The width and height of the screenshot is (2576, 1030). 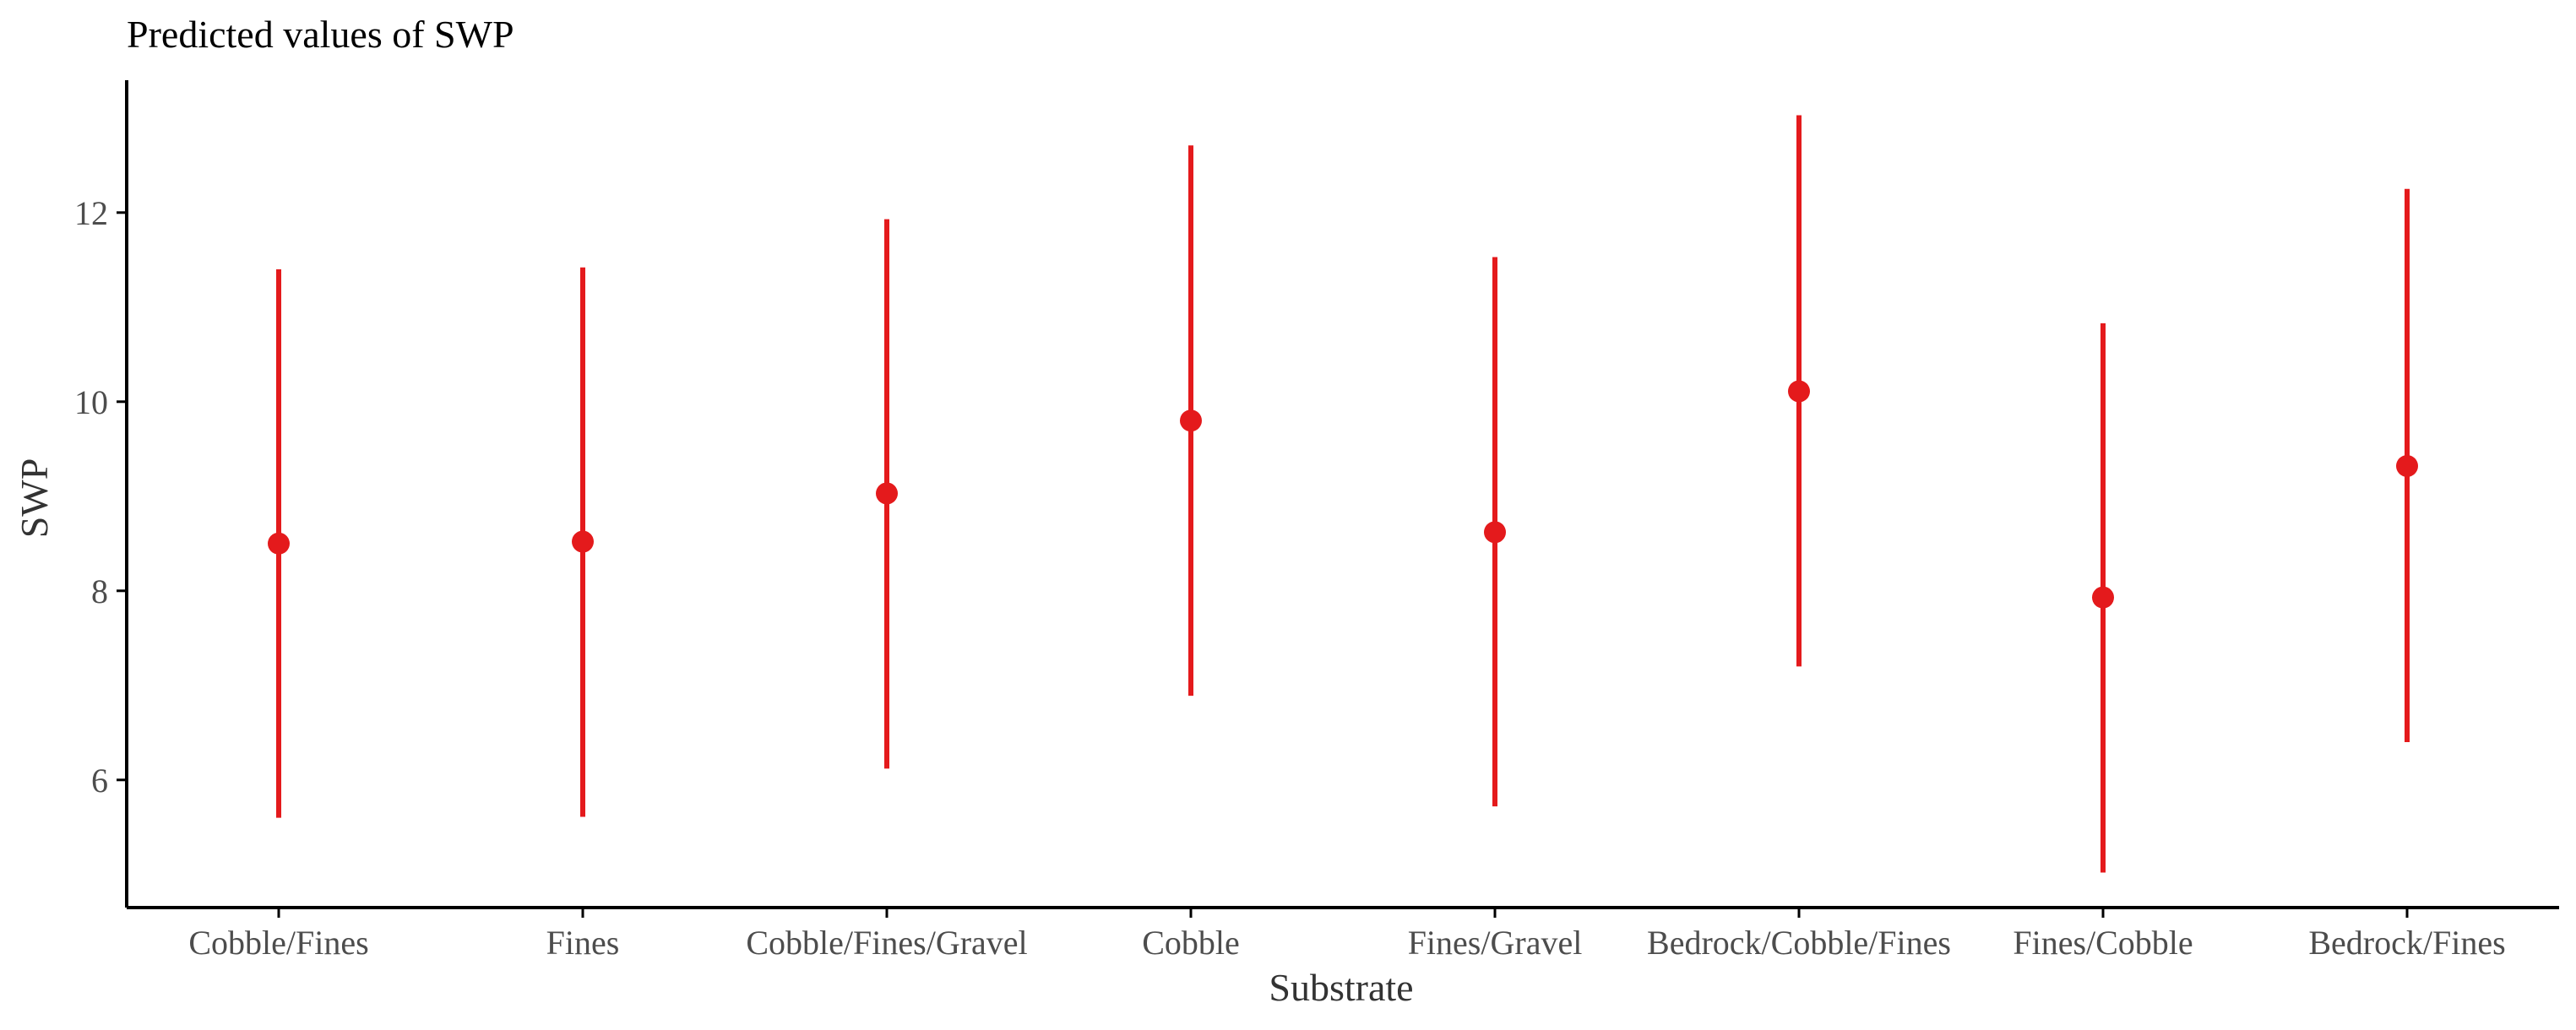 What do you see at coordinates (99, 781) in the screenshot?
I see `y-tick-label: 6` at bounding box center [99, 781].